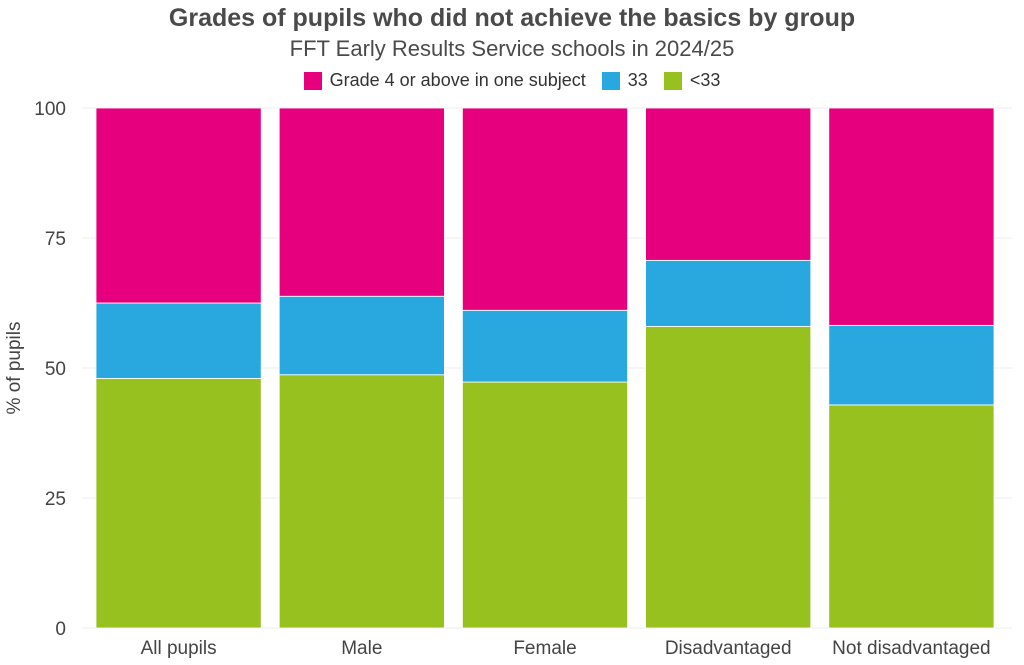 This screenshot has width=1024, height=665. I want to click on legend: Grade 4 or above in one subject 33 <33, so click(512, 80).